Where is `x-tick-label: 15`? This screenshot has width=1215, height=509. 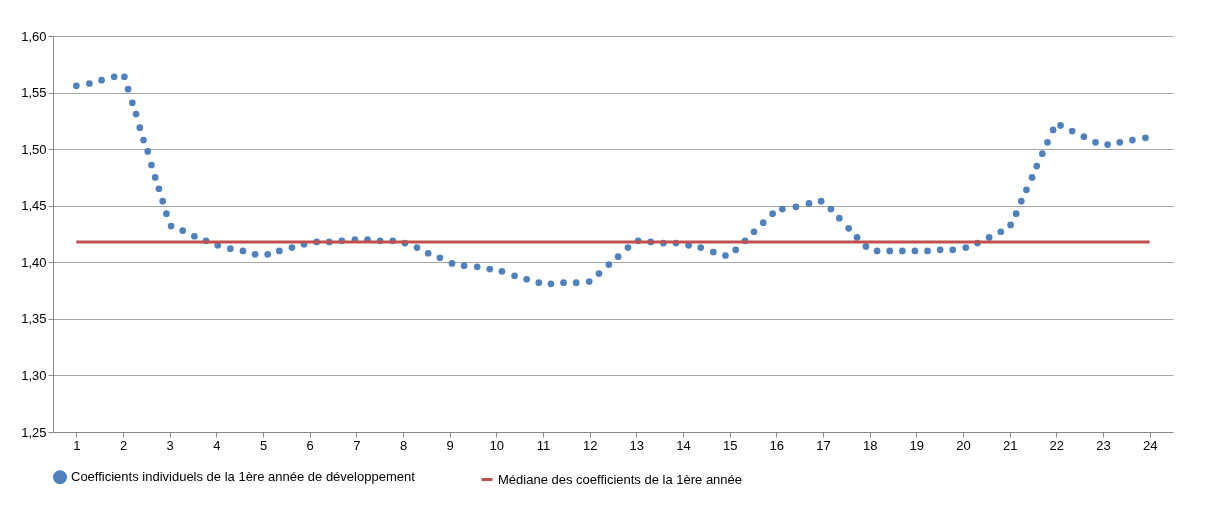
x-tick-label: 15 is located at coordinates (730, 445).